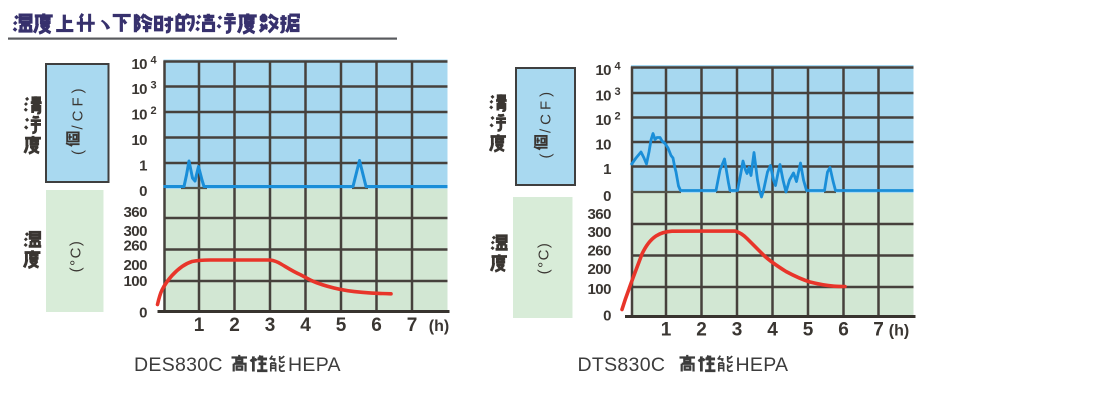 This screenshot has width=1100, height=400. I want to click on svg-text: DES830C, so click(178, 365).